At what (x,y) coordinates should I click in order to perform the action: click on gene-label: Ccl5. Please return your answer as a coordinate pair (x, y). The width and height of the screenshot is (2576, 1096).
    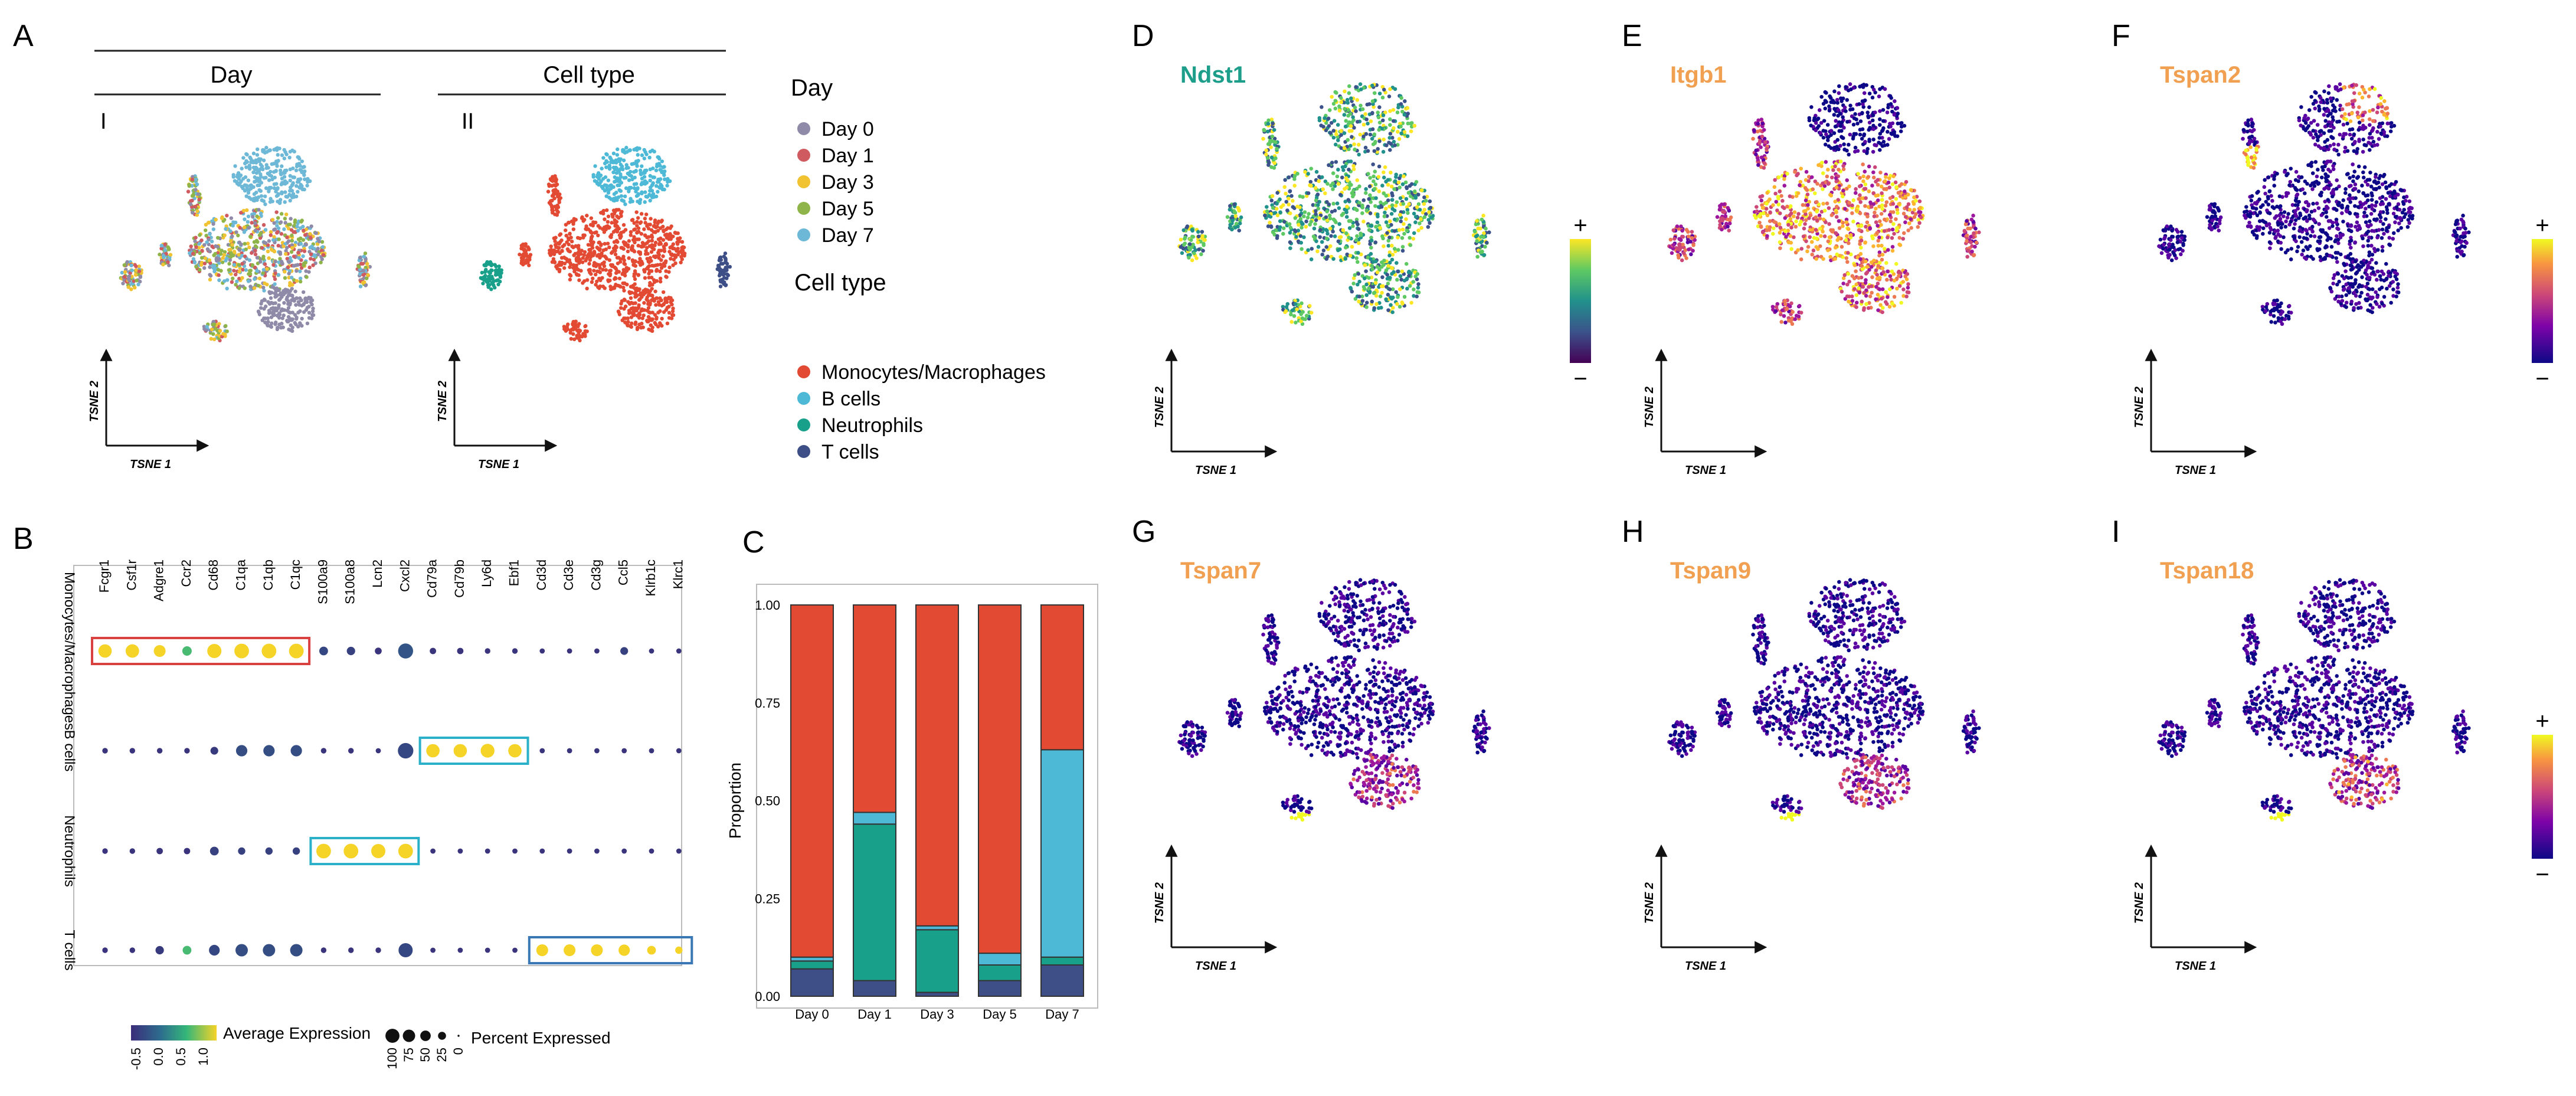
    Looking at the image, I should click on (624, 572).